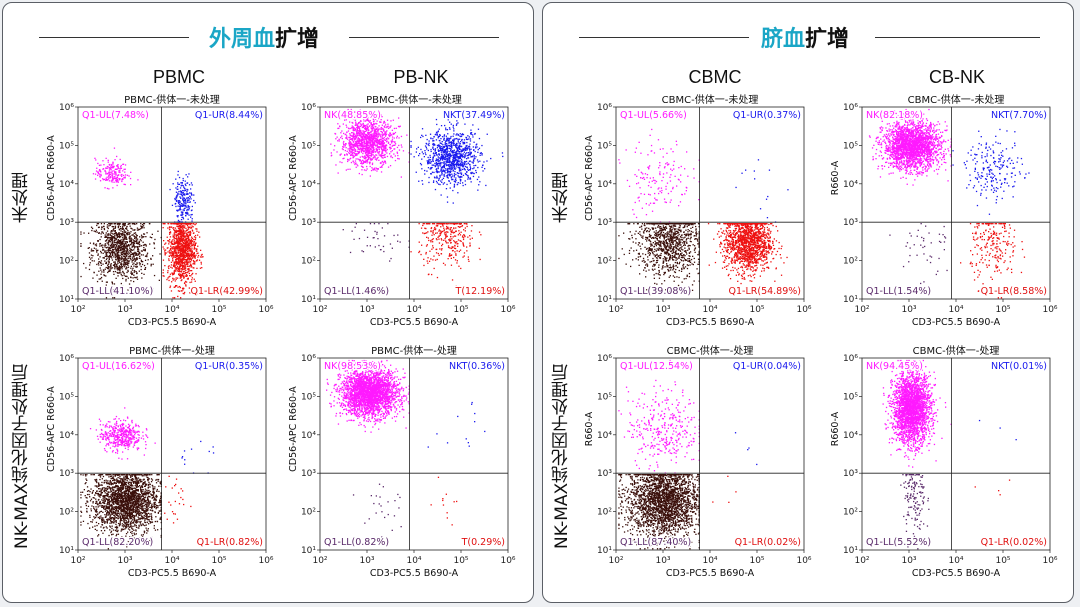 This screenshot has width=1080, height=607. What do you see at coordinates (414, 350) in the screenshot?
I see `plot-title: PBMC-供体一-处理` at bounding box center [414, 350].